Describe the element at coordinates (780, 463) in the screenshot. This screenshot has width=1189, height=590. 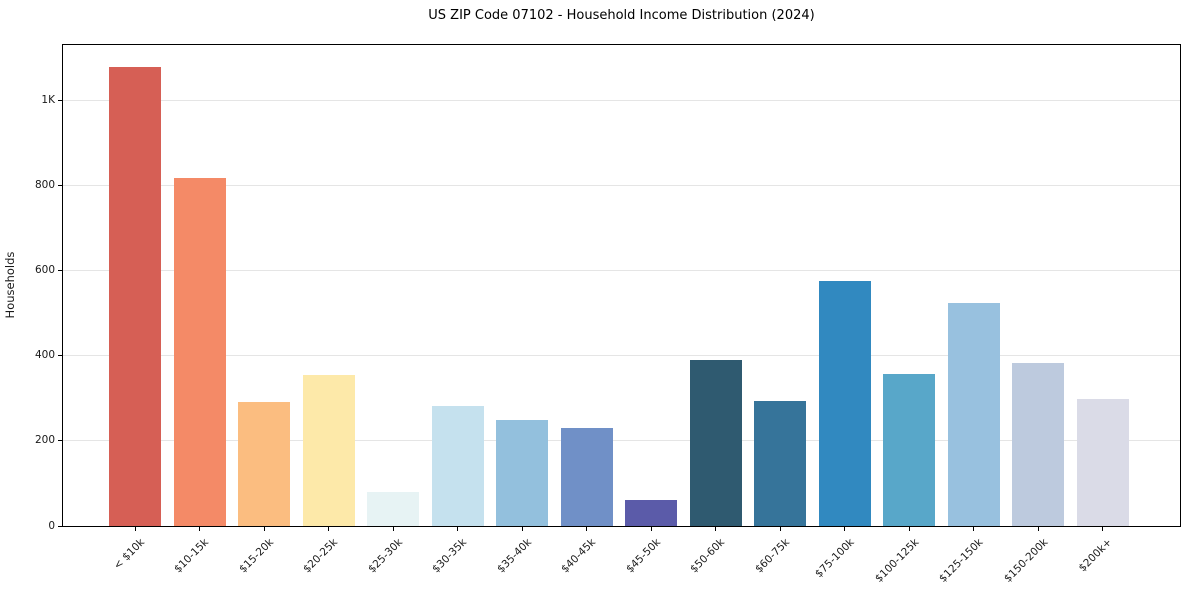
I see `bar-$60-75k` at that location.